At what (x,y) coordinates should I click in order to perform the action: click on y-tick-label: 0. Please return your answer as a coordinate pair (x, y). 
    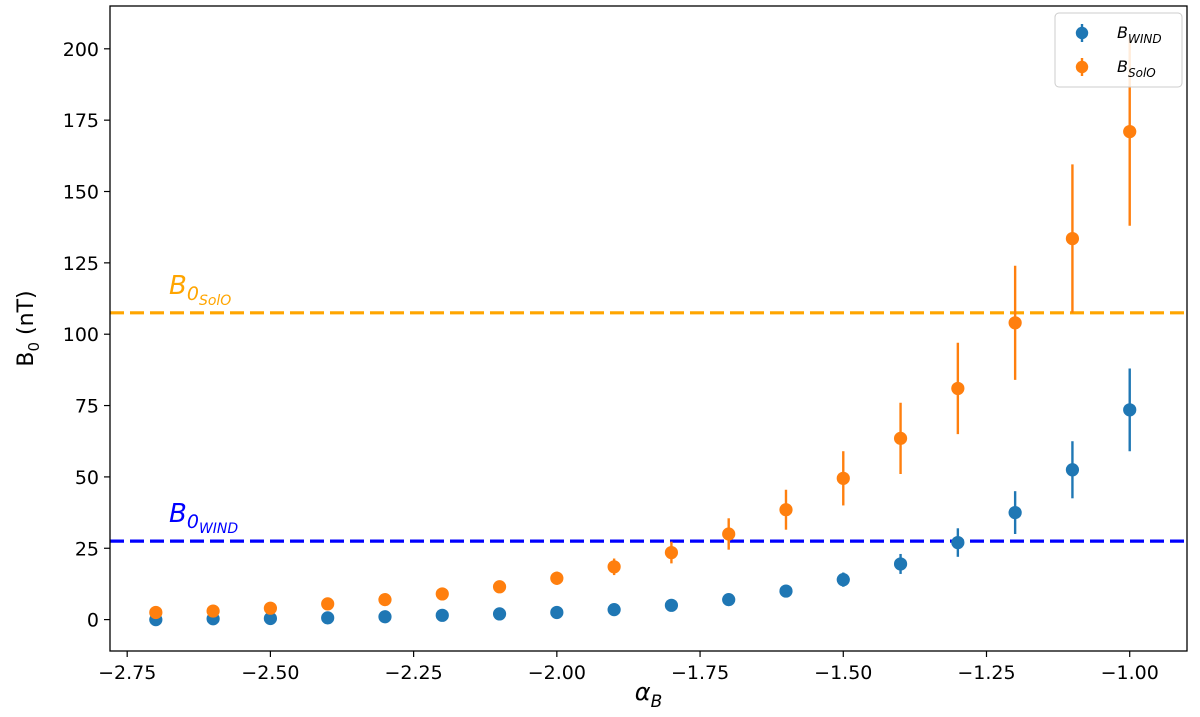
    Looking at the image, I should click on (93, 621).